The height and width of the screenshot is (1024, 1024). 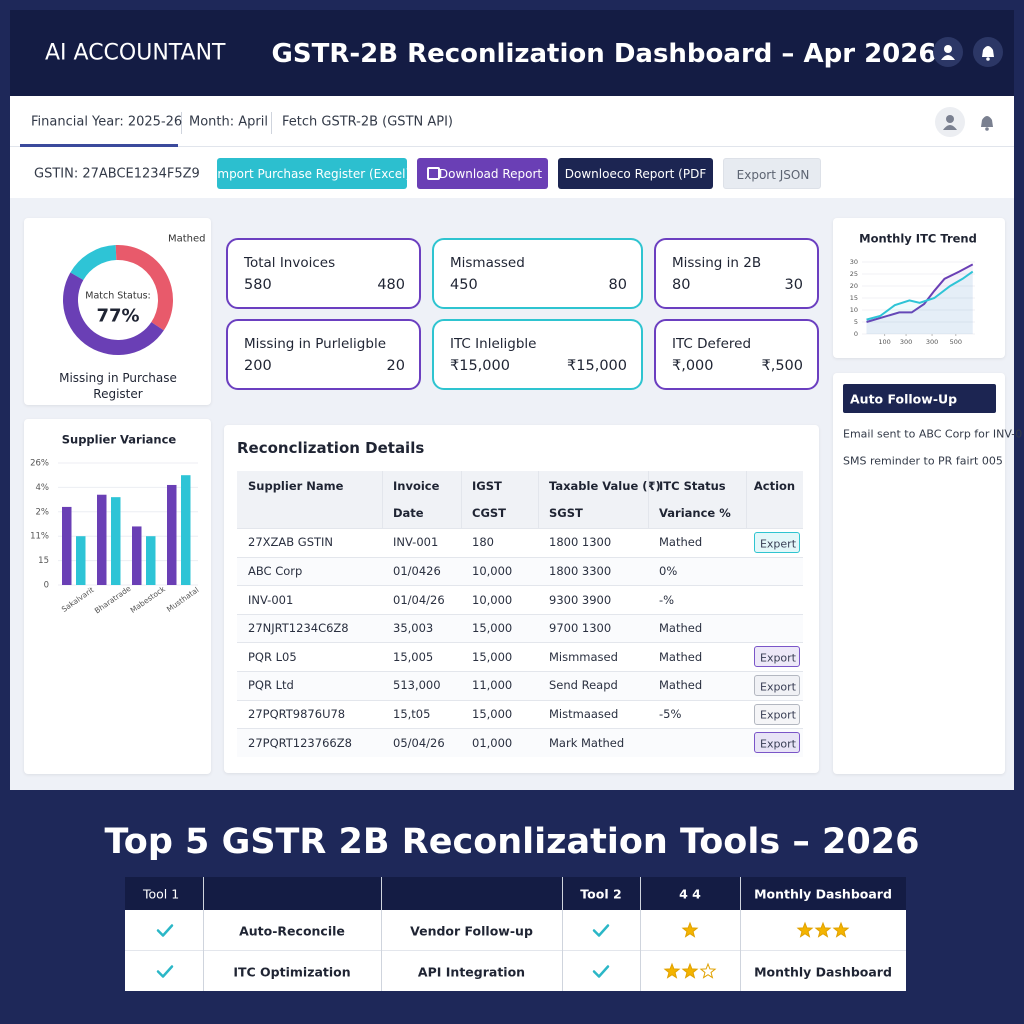 What do you see at coordinates (793, 285) in the screenshot?
I see `stat-value: 30` at bounding box center [793, 285].